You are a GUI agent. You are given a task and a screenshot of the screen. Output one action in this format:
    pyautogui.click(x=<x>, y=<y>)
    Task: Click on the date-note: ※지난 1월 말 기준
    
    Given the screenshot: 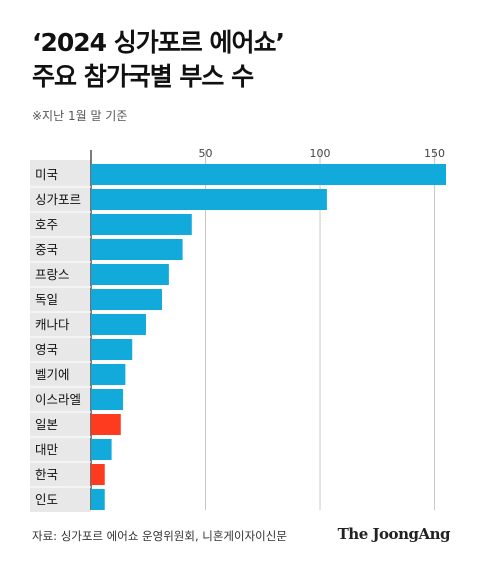 What is the action you would take?
    pyautogui.click(x=80, y=116)
    